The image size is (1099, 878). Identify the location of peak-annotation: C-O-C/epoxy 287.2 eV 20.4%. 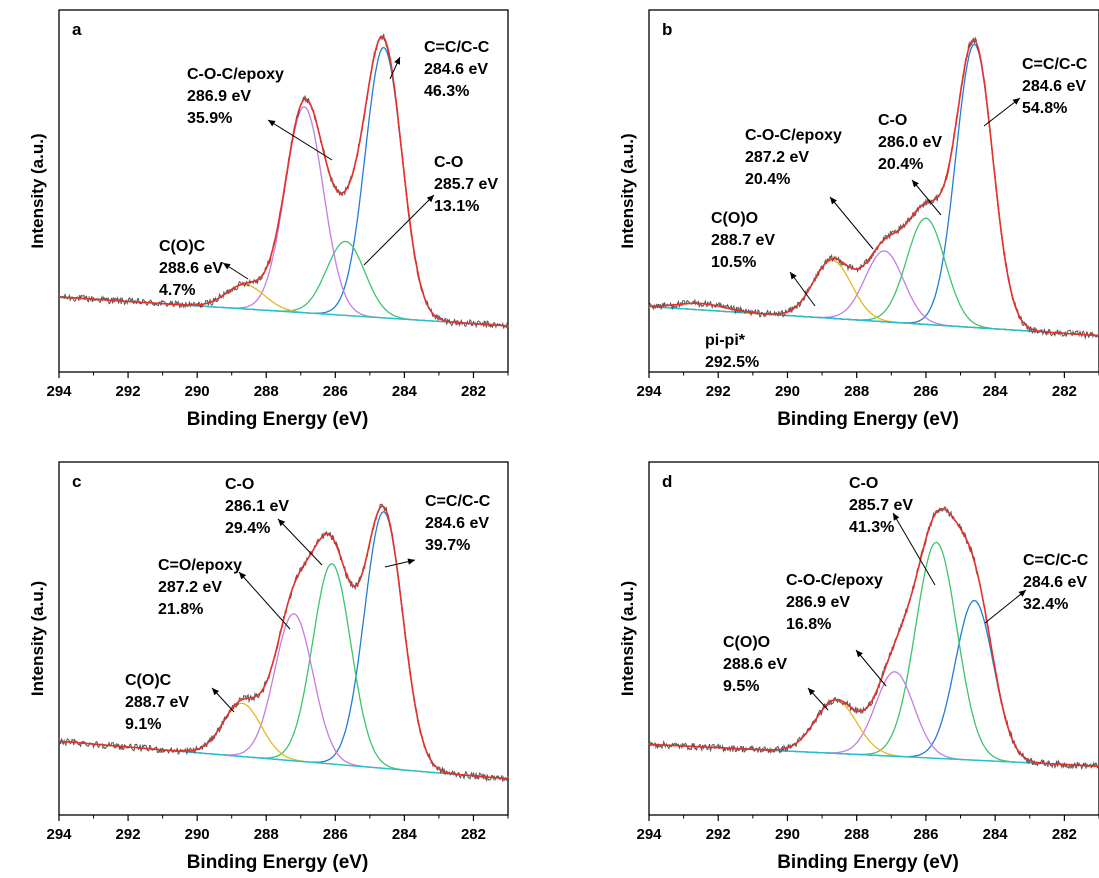
(793, 157).